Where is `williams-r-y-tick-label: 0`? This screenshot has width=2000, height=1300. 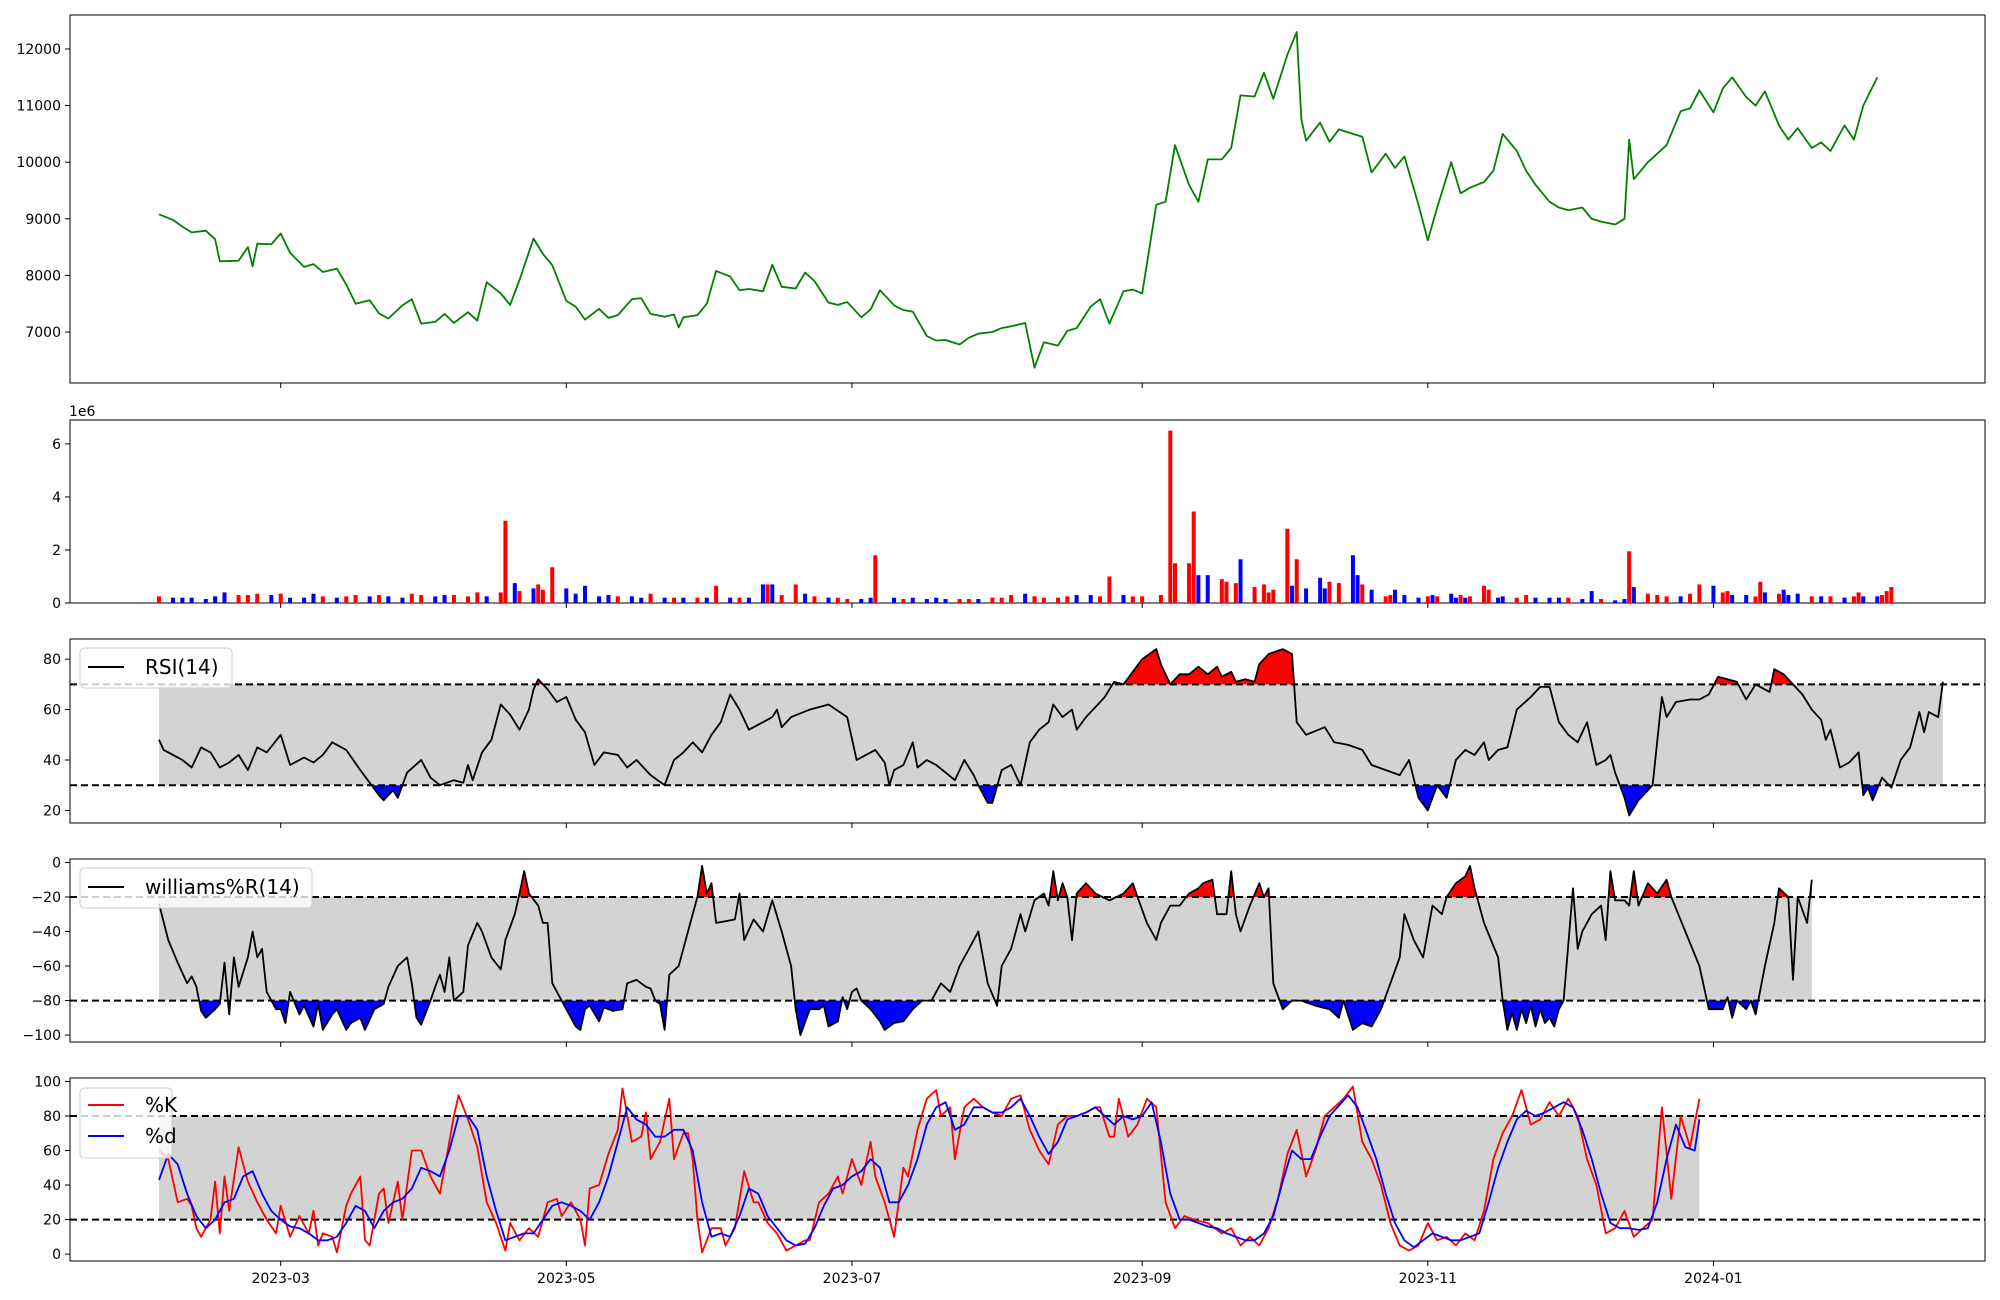 williams-r-y-tick-label: 0 is located at coordinates (56, 863).